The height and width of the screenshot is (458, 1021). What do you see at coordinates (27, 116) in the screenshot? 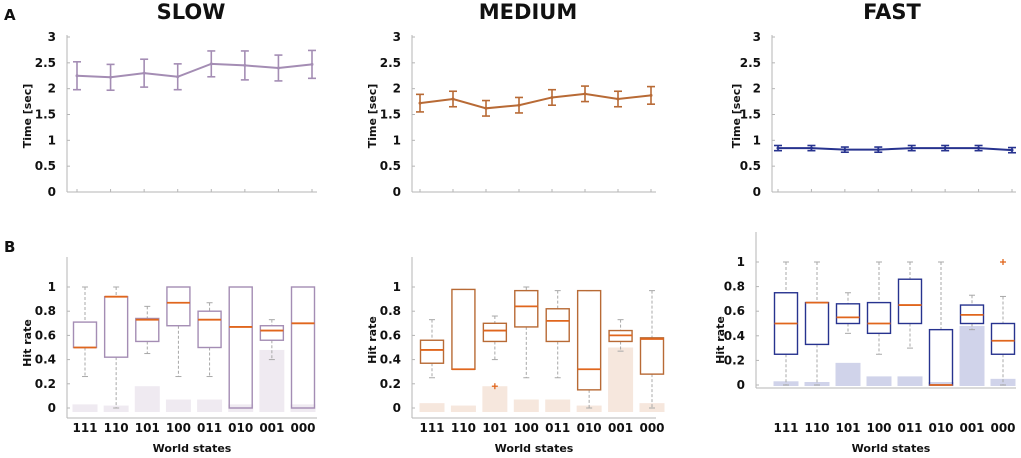
I see `ylabel-time-slow: Time [sec]` at bounding box center [27, 116].